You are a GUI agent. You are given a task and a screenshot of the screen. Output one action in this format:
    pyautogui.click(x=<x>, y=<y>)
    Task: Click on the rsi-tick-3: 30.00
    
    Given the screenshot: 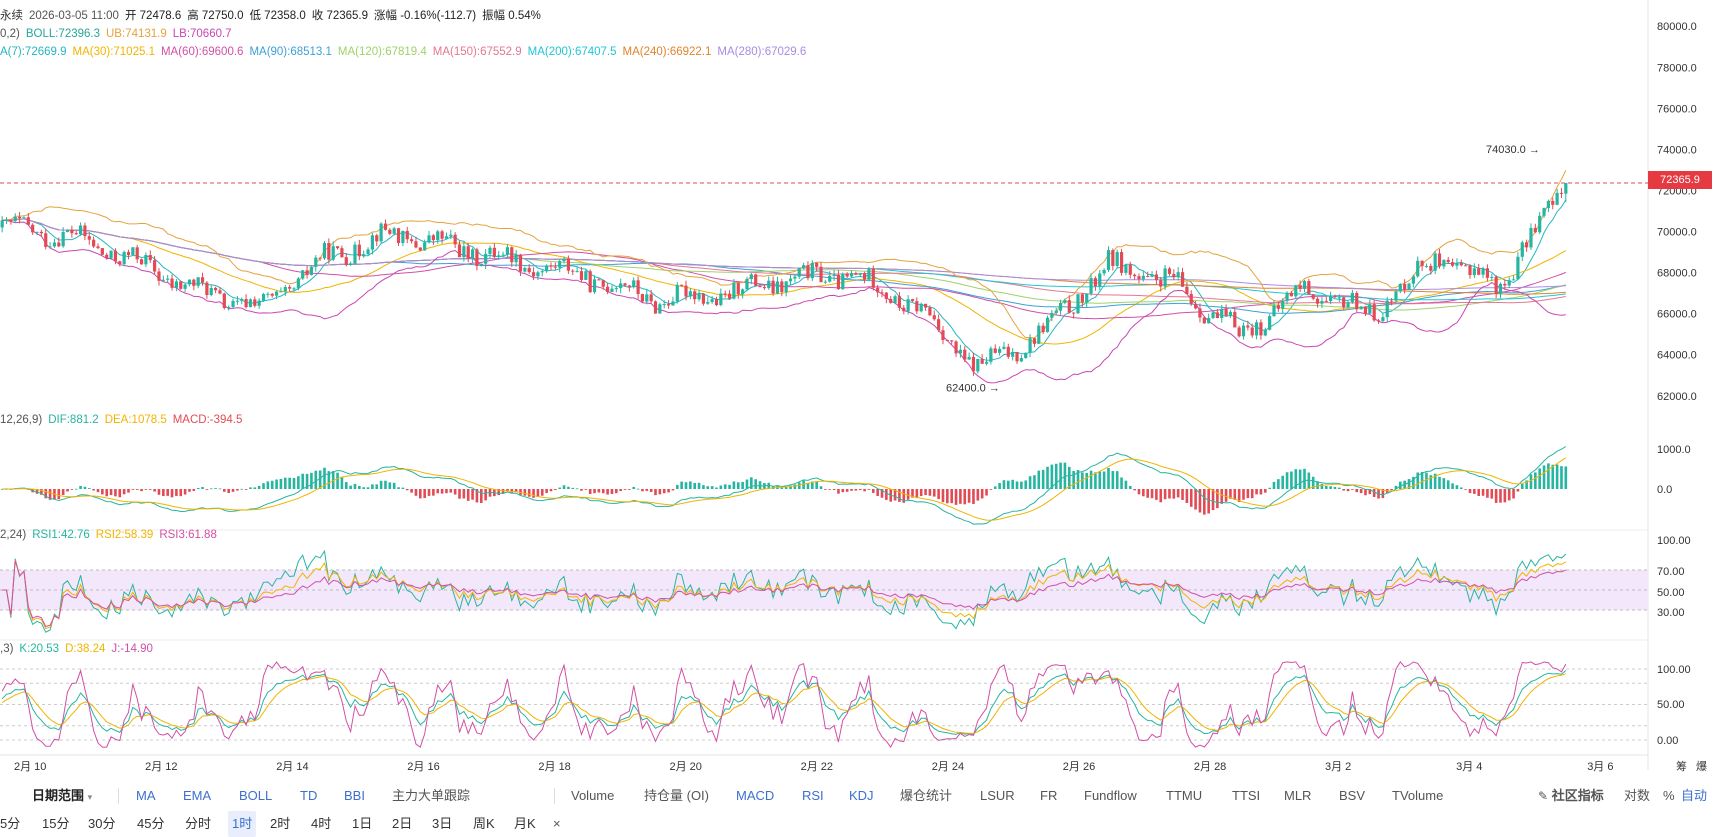 What is the action you would take?
    pyautogui.click(x=1671, y=613)
    